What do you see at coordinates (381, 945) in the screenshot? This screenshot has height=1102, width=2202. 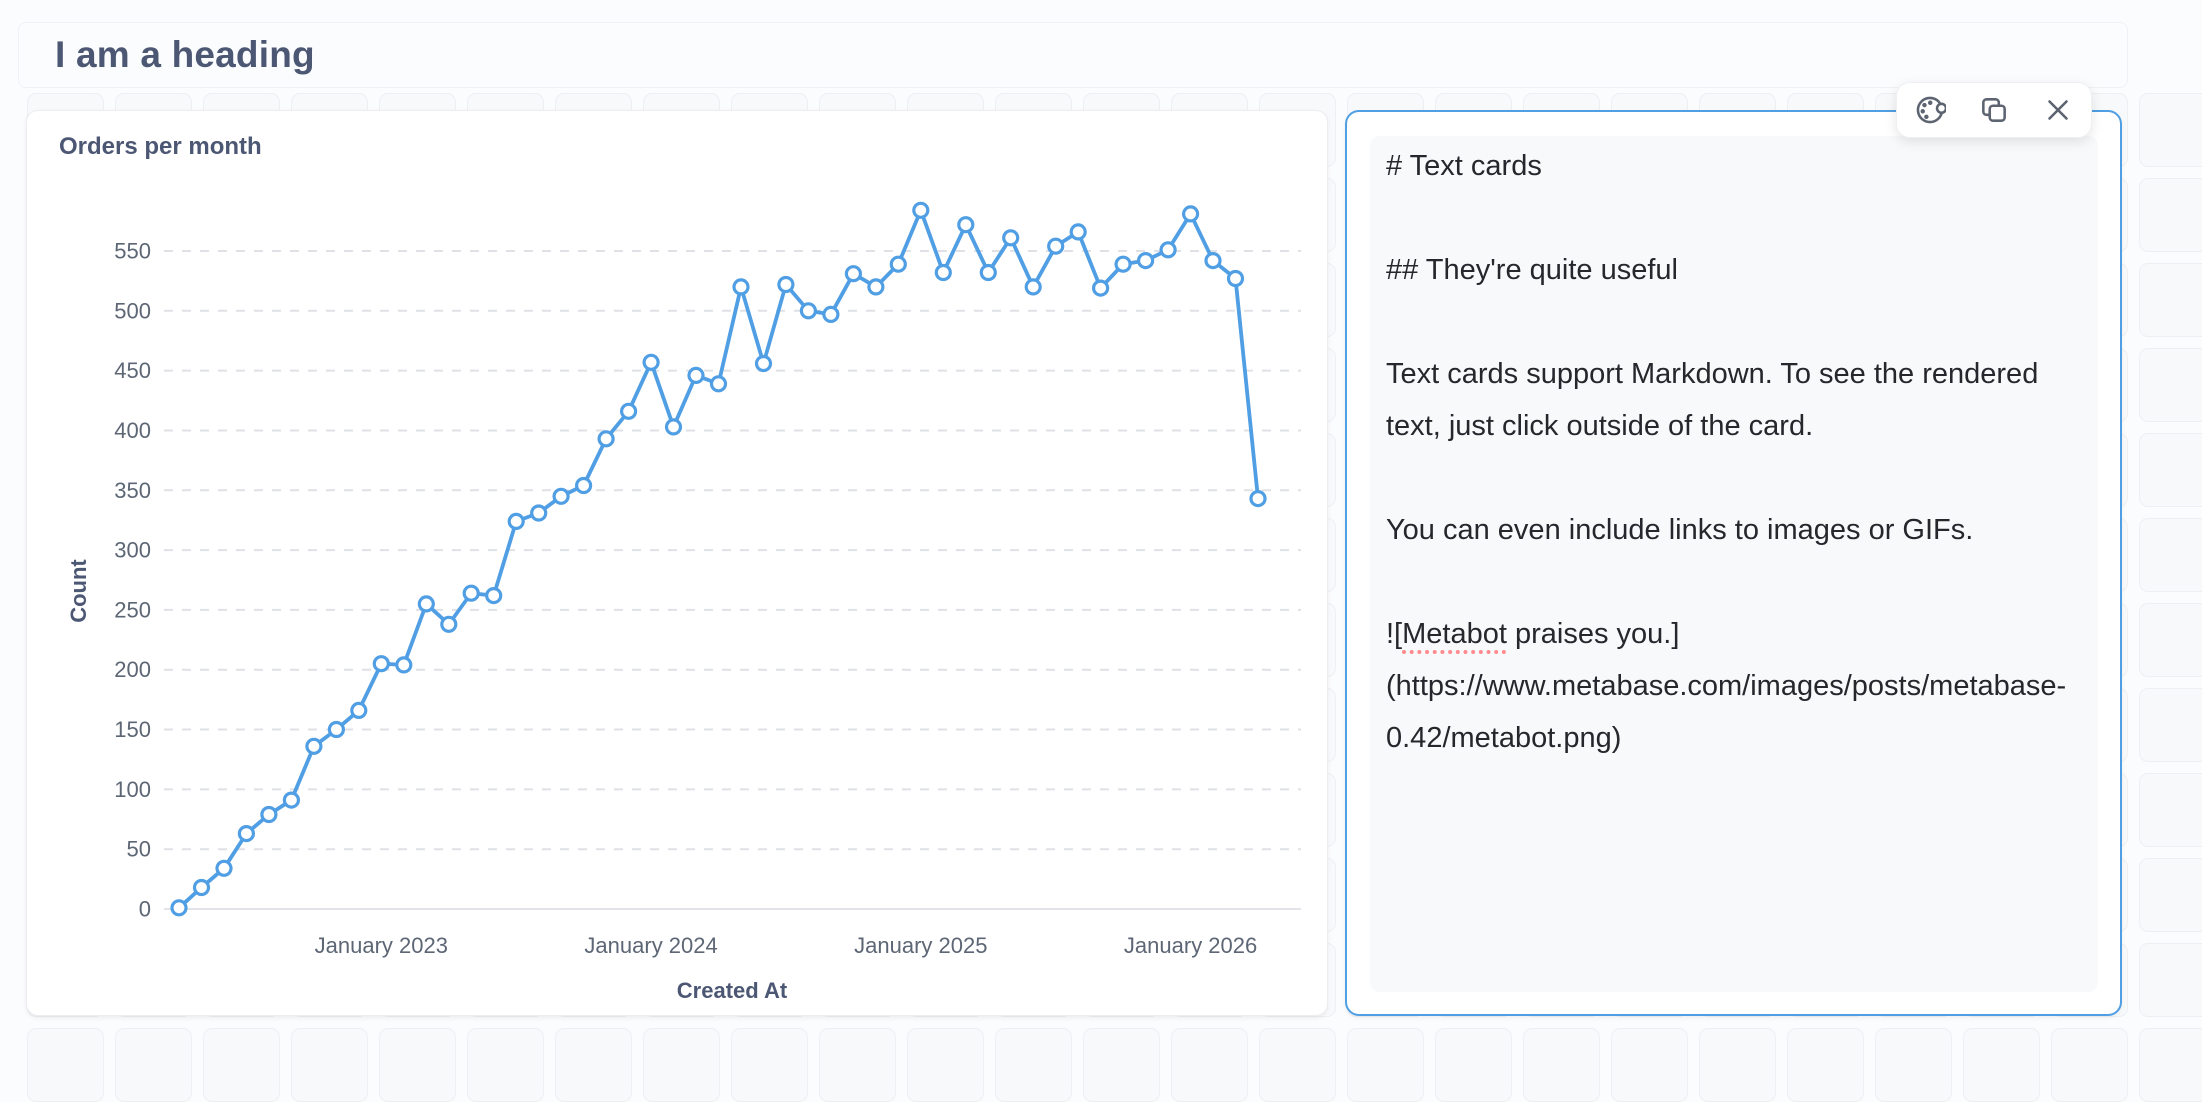 I see `svg-text: January 2023` at bounding box center [381, 945].